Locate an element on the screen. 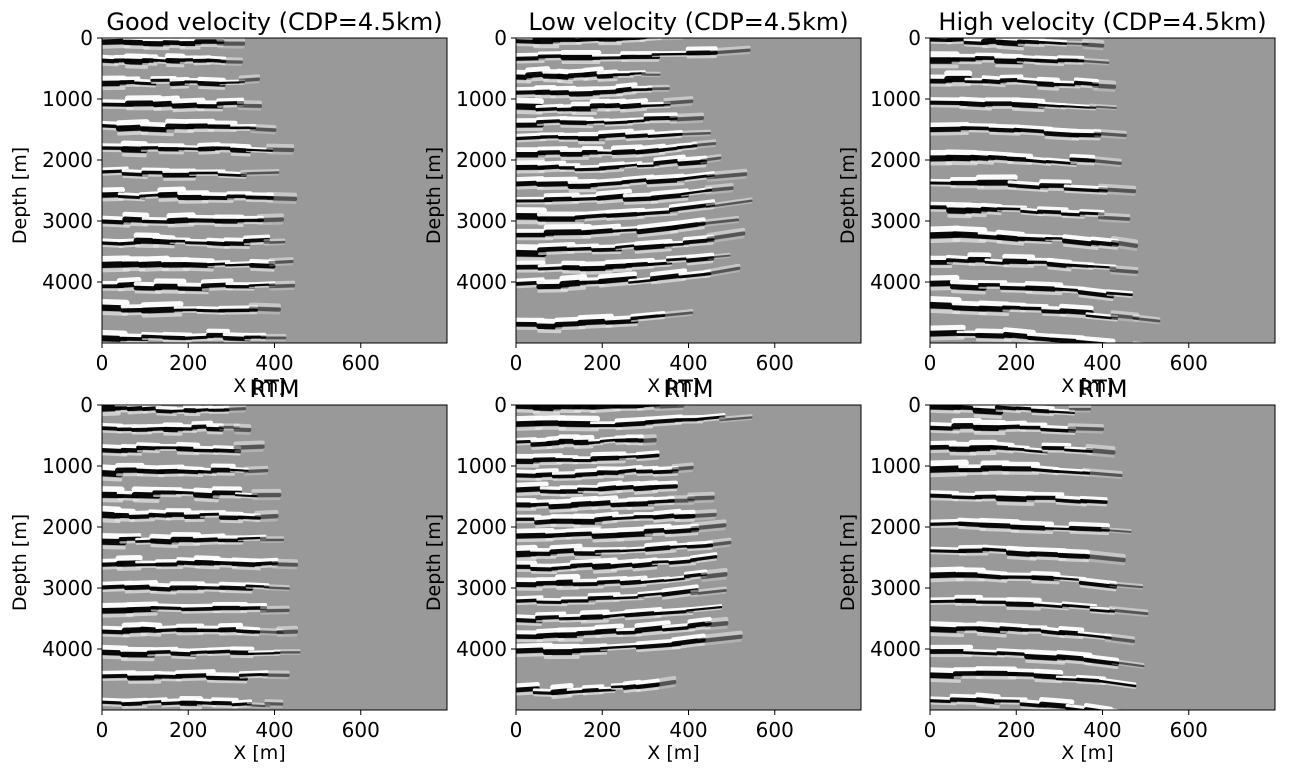  x-tick-label: 0 is located at coordinates (102, 730).